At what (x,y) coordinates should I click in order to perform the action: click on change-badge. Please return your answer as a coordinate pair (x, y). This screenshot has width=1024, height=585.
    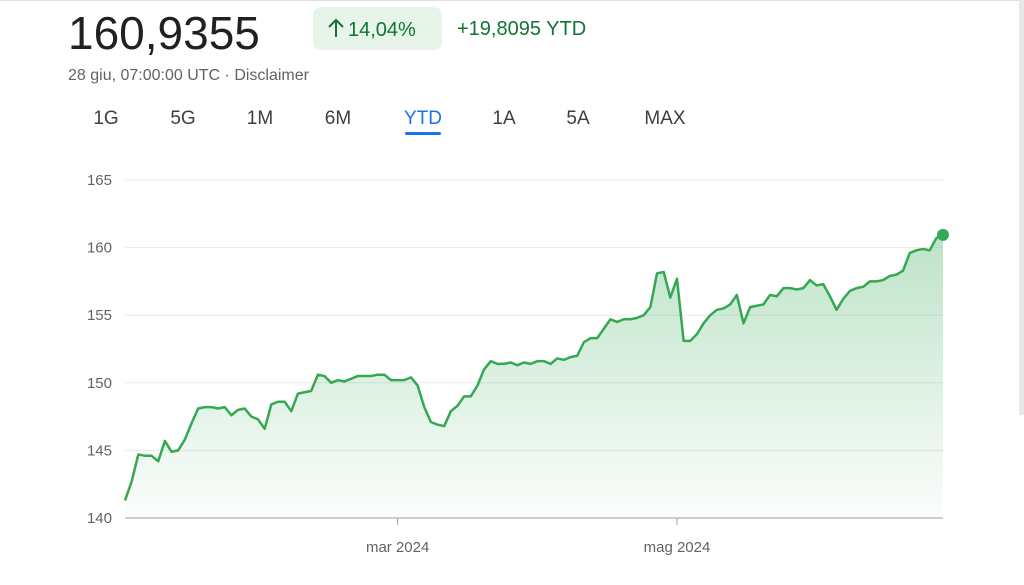
    Looking at the image, I should click on (377, 28).